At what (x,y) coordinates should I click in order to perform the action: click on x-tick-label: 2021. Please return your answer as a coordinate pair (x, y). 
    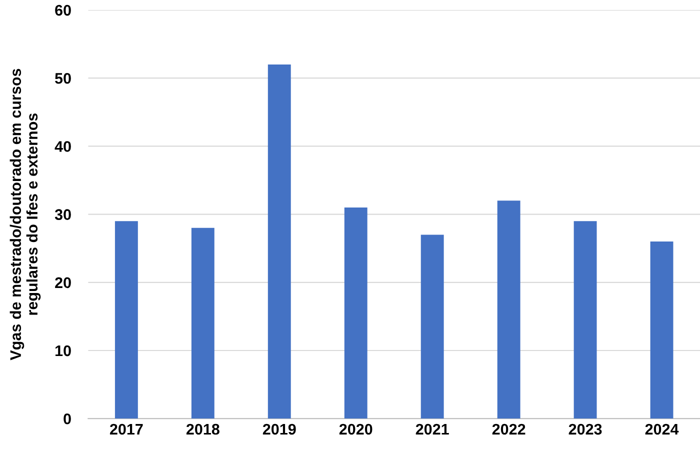
    Looking at the image, I should click on (432, 429).